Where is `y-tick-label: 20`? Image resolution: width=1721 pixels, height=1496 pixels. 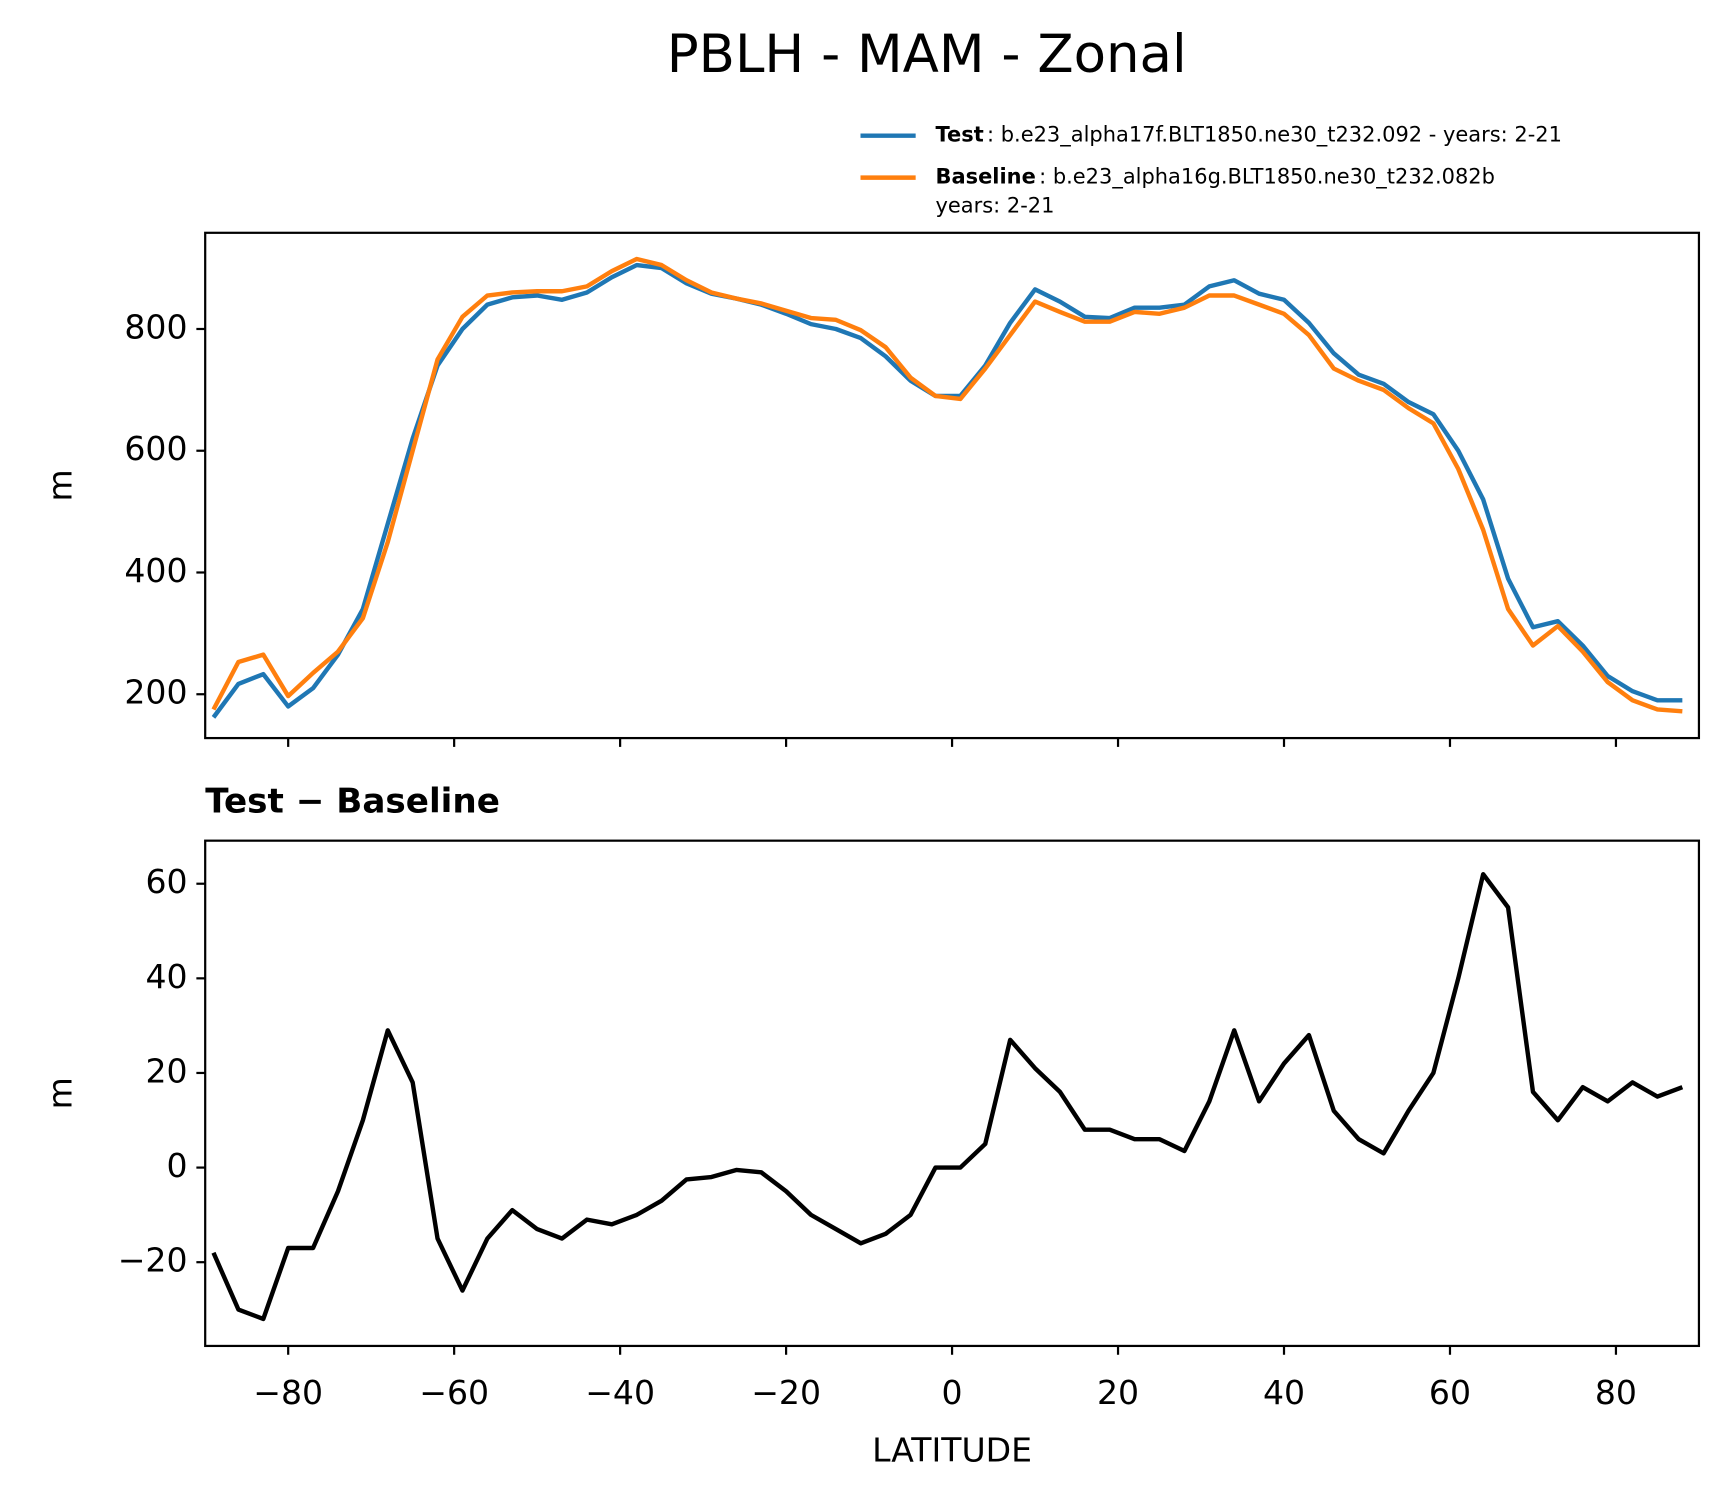
y-tick-label: 20 is located at coordinates (166, 1070).